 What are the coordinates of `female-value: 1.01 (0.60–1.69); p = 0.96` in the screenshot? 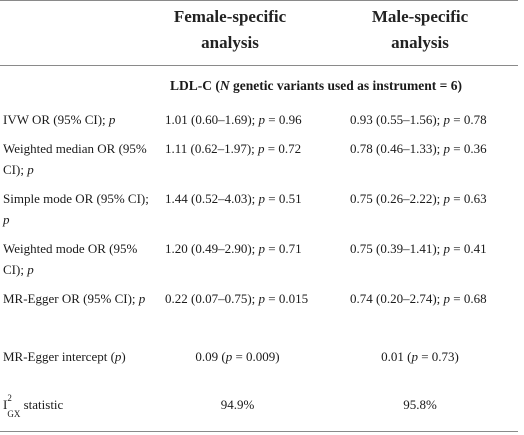 It's located at (233, 119).